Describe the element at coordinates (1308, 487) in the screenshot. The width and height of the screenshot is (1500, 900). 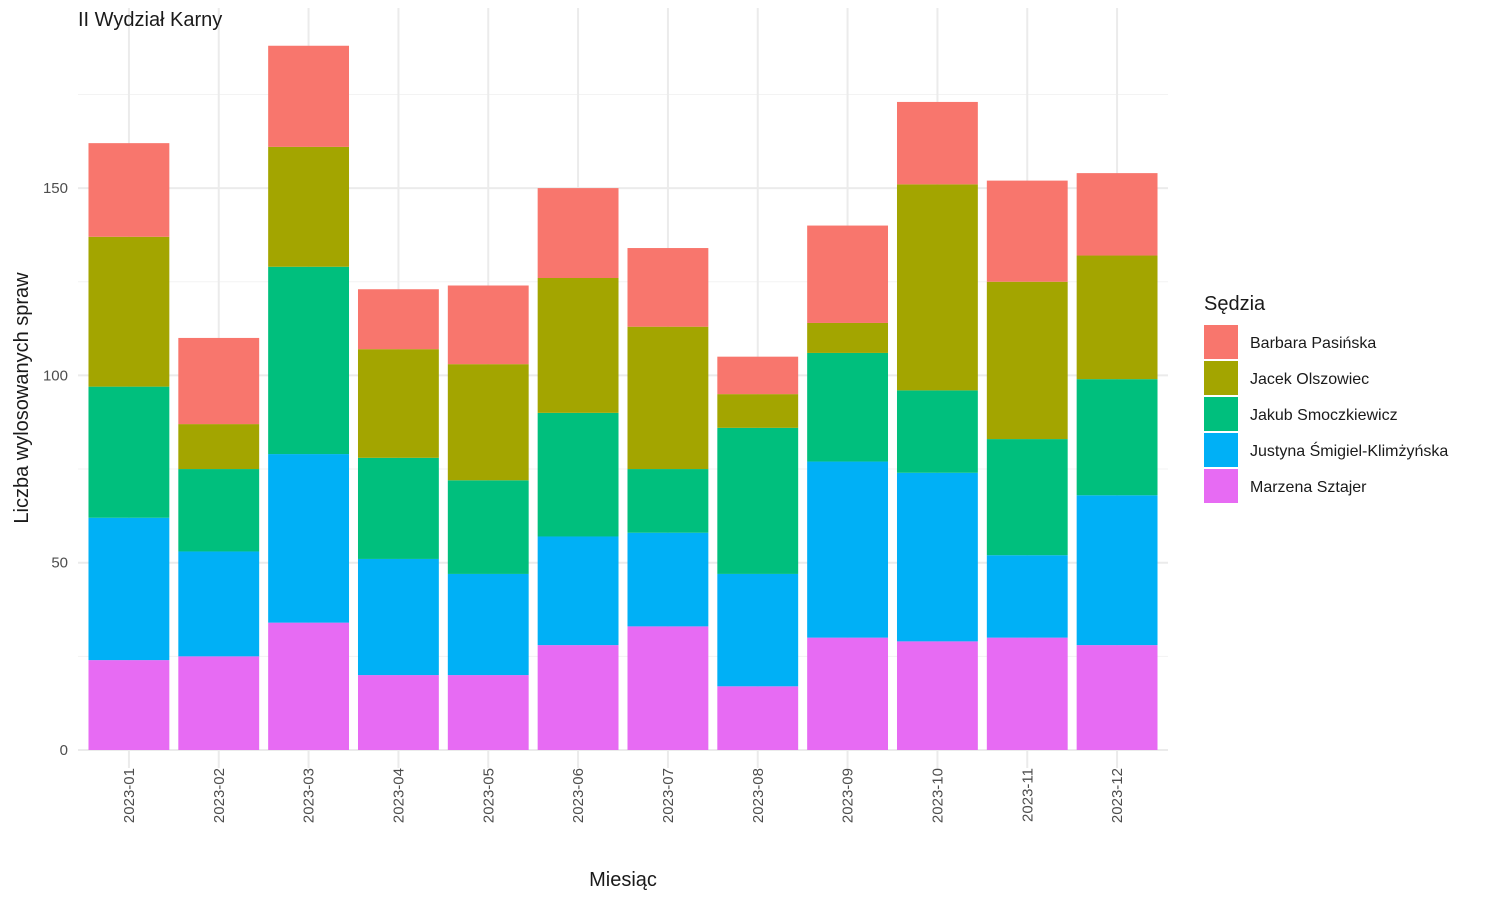
I see `legend-label: Marzena Sztajer` at that location.